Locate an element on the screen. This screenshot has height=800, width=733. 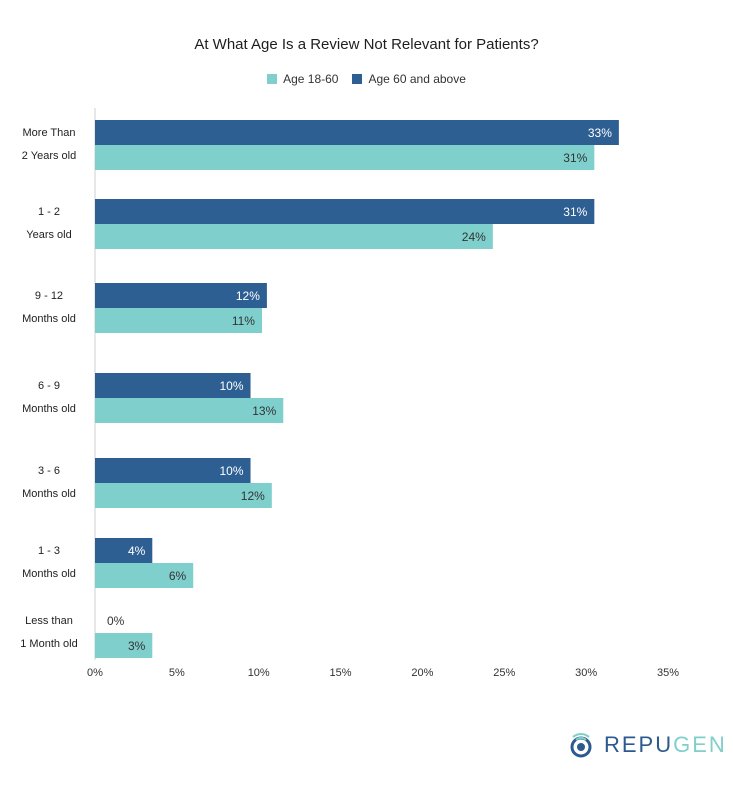
x-tick-label: 0% is located at coordinates (95, 673).